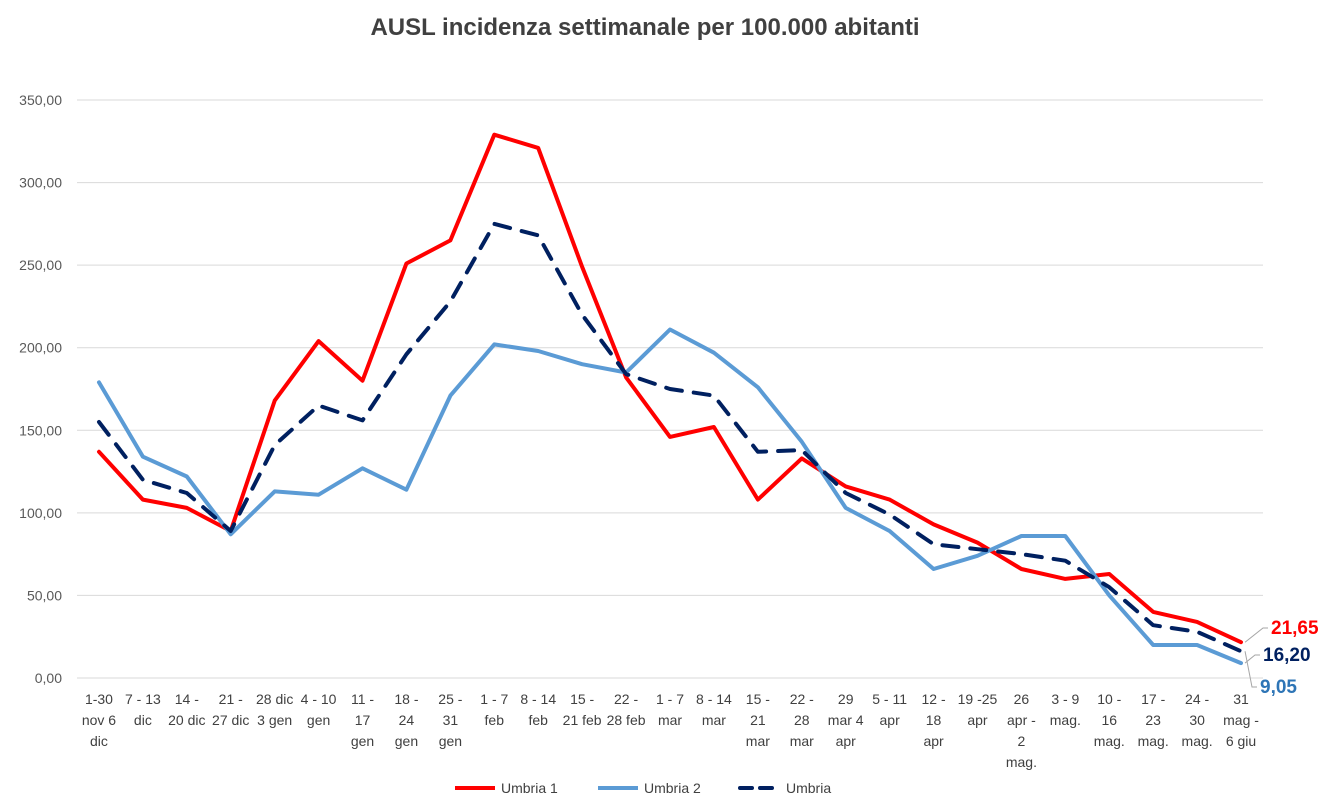 This screenshot has width=1338, height=811. I want to click on y-tick-label: 100,00, so click(40, 513).